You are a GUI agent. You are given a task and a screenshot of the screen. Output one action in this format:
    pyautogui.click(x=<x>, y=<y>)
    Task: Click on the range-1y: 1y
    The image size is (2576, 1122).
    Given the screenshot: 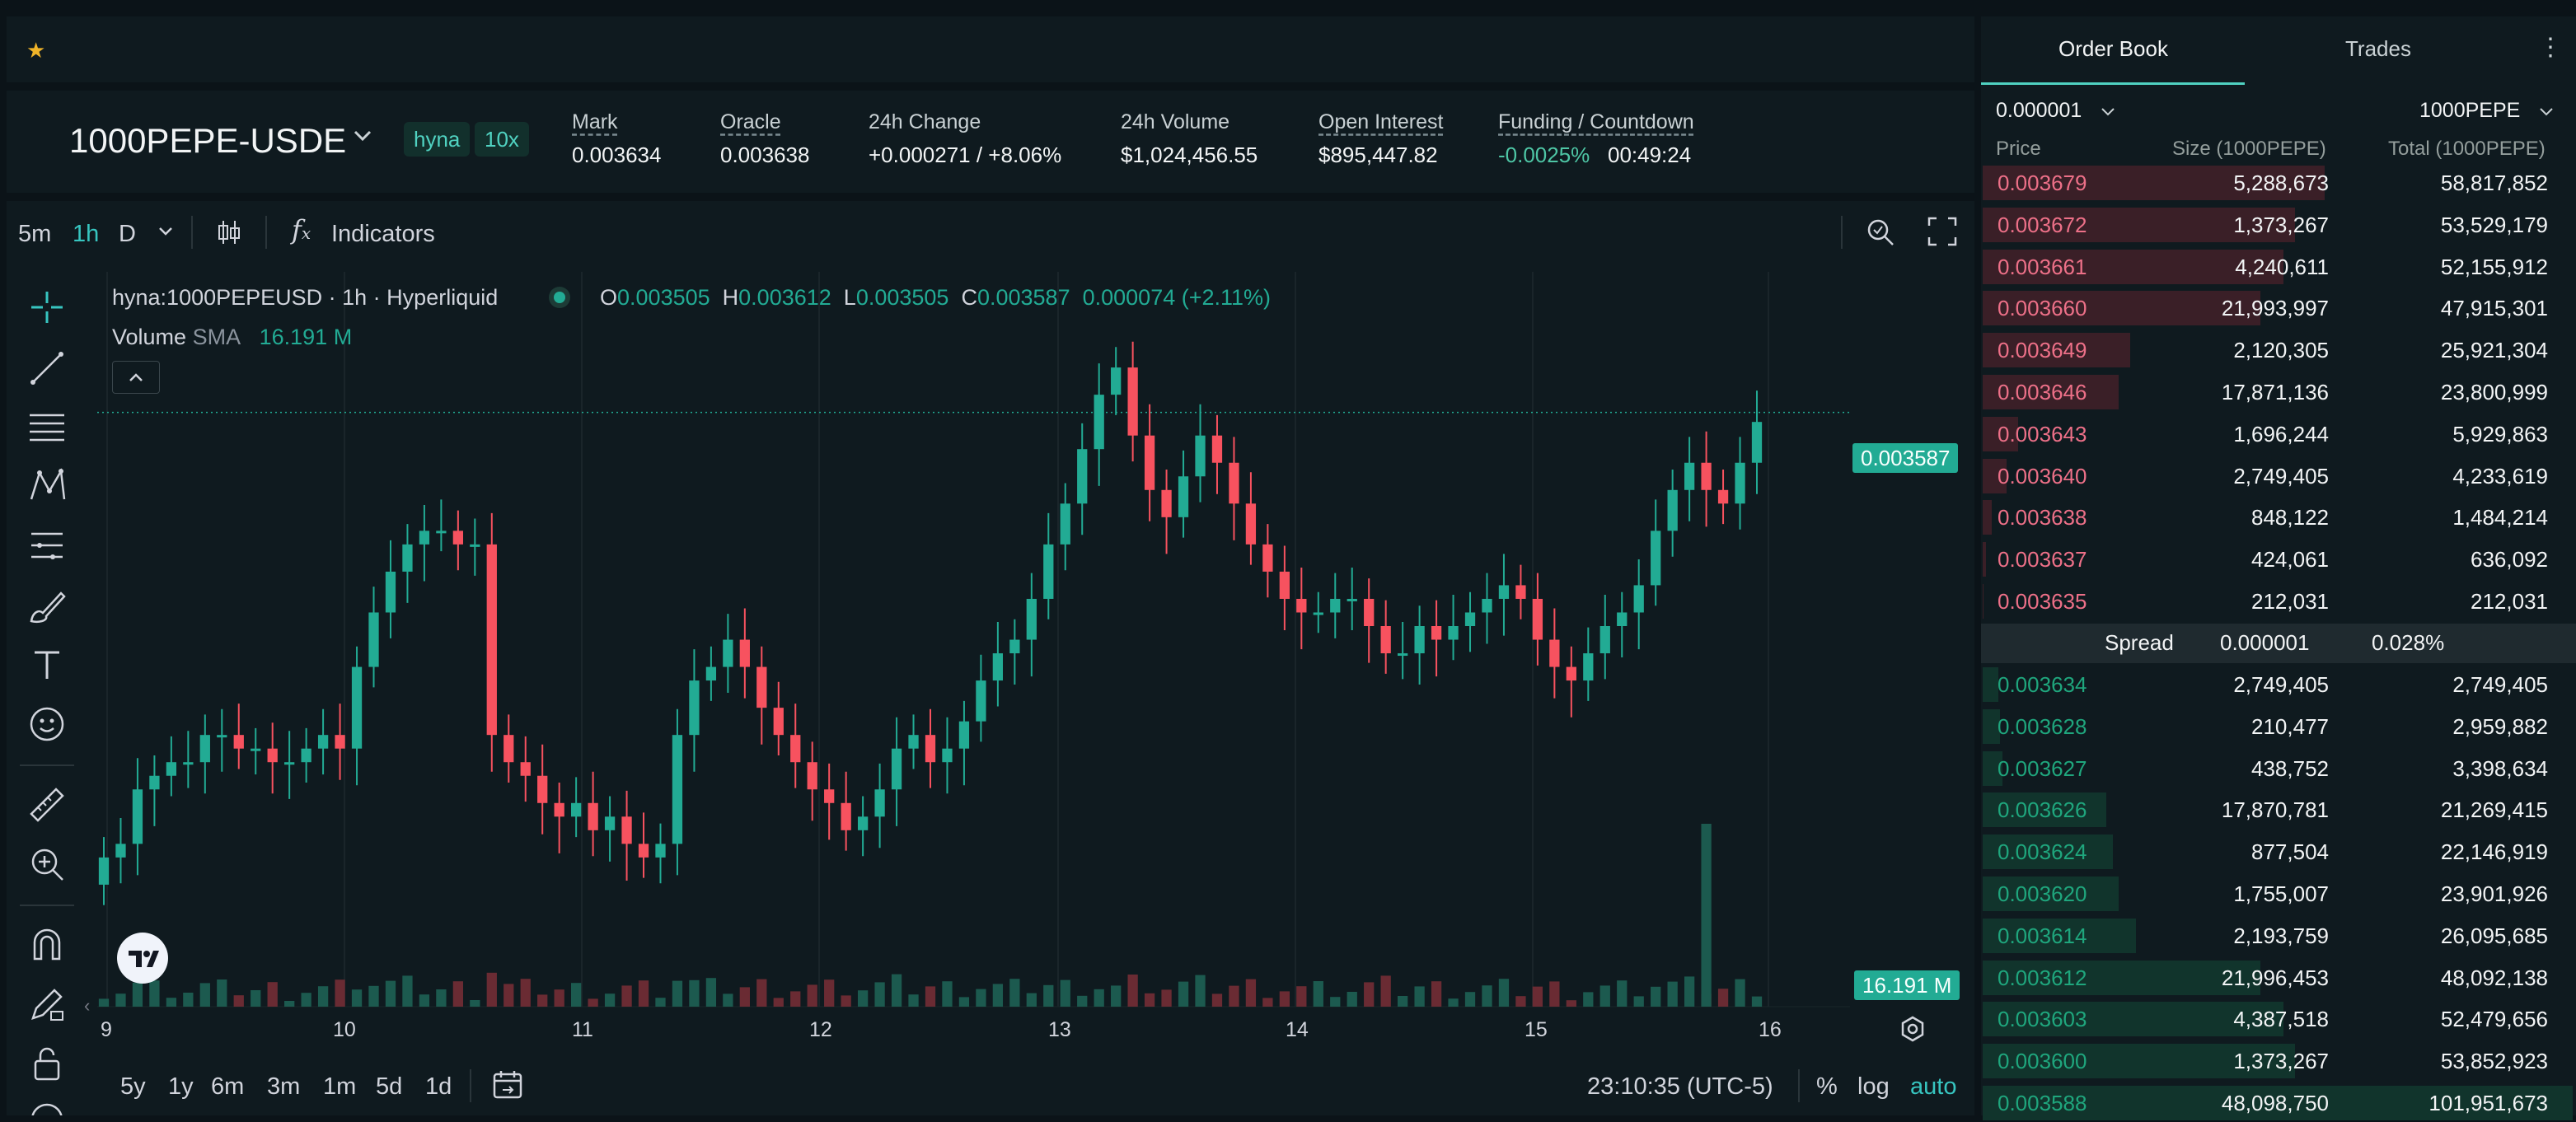 What is the action you would take?
    pyautogui.click(x=181, y=1086)
    